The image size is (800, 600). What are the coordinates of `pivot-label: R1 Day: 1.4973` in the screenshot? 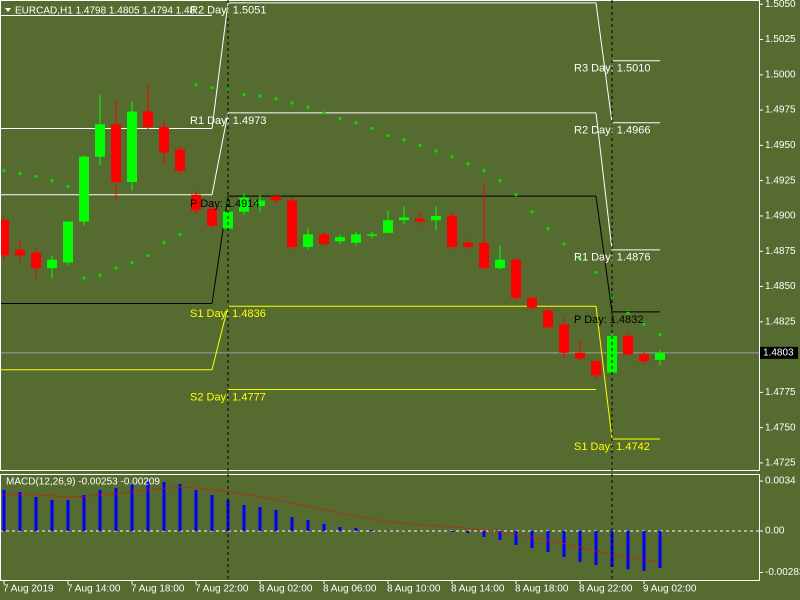 It's located at (228, 121).